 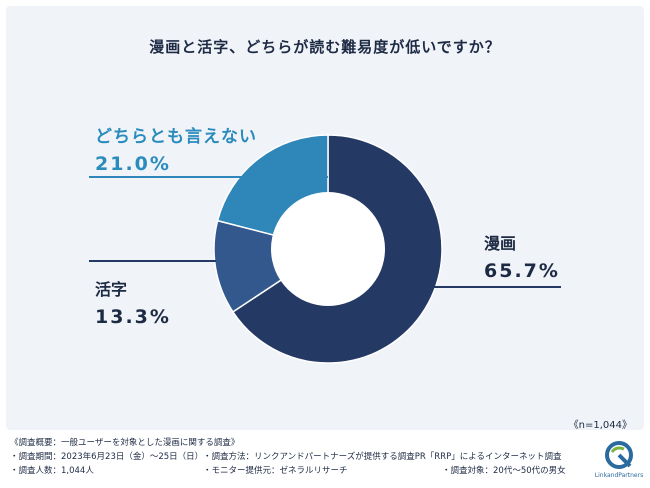 I want to click on company-logo: LinkandPartners, so click(x=619, y=462).